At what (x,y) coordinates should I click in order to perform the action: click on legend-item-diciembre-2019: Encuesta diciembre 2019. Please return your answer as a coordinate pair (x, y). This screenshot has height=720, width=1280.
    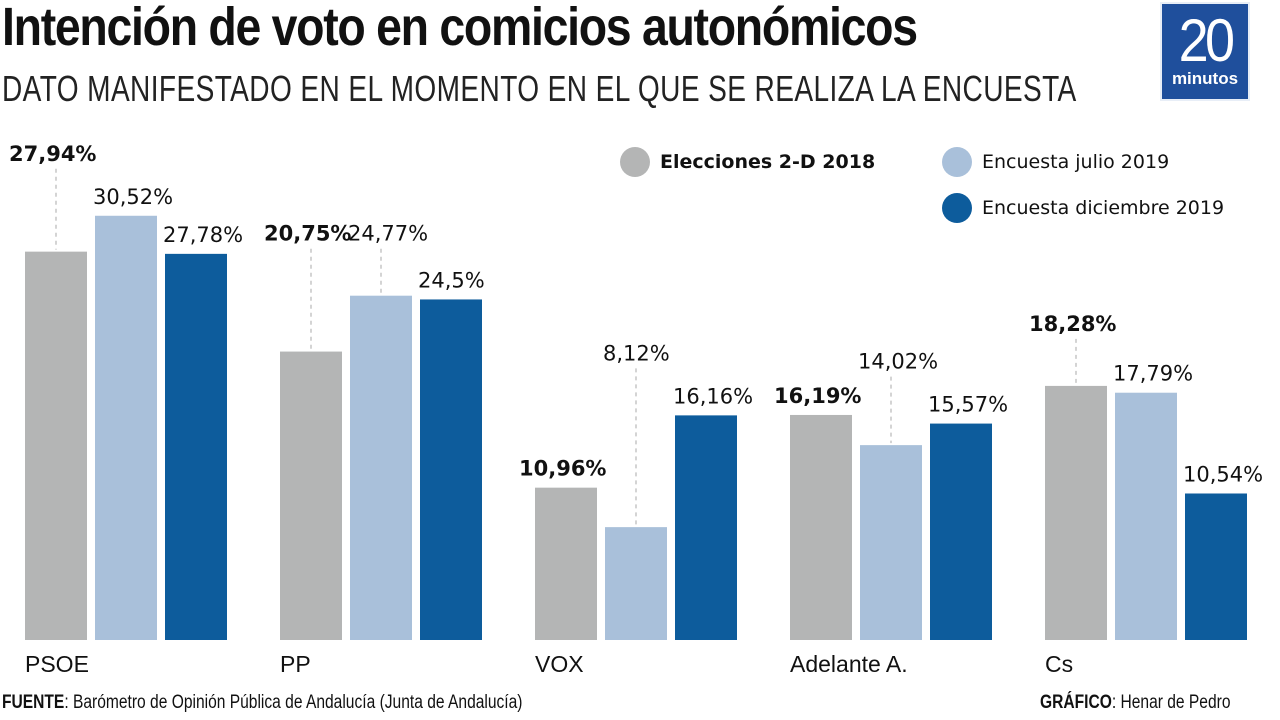
    Looking at the image, I should click on (1083, 208).